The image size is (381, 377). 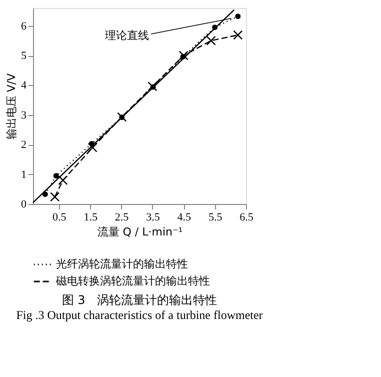 What do you see at coordinates (140, 232) in the screenshot?
I see `x-axis-title: 流量 Q / L·min⁻¹` at bounding box center [140, 232].